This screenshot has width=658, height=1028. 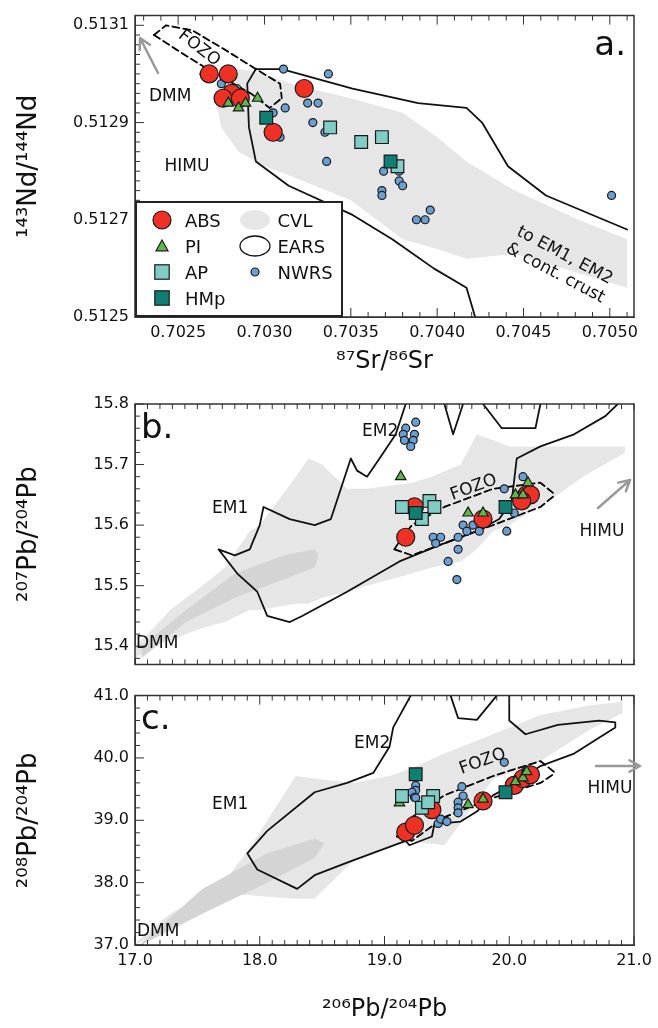 I want to click on legend-label: ABS, so click(x=203, y=220).